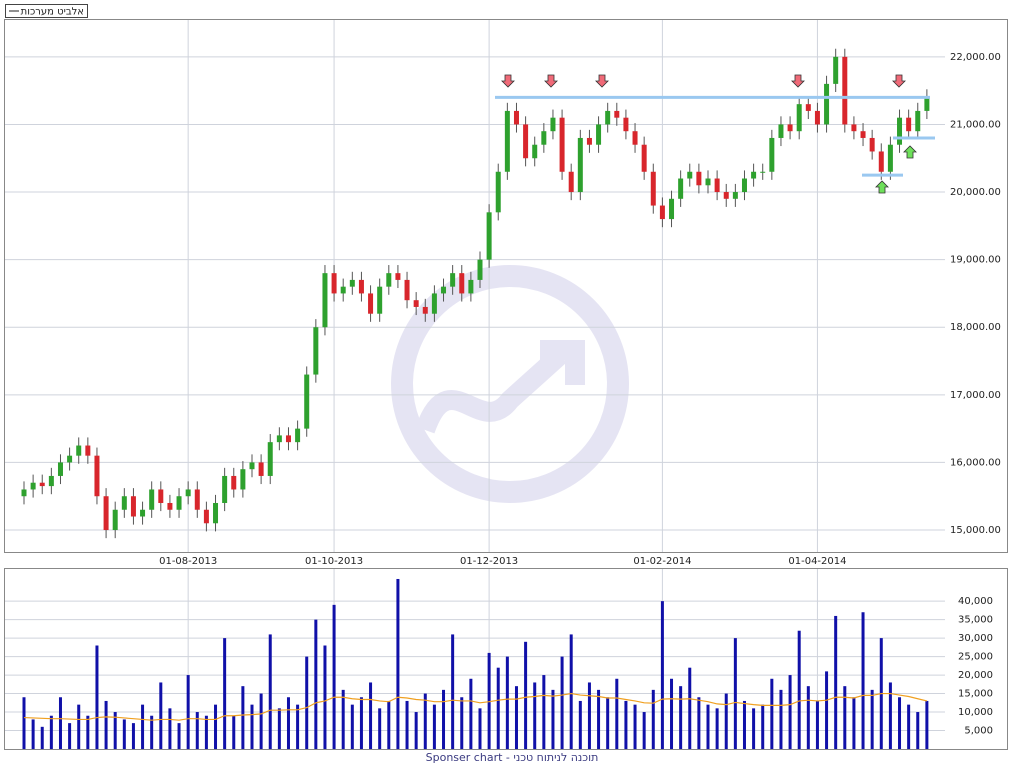  What do you see at coordinates (975, 712) in the screenshot?
I see `y-tick-label: 10,000` at bounding box center [975, 712].